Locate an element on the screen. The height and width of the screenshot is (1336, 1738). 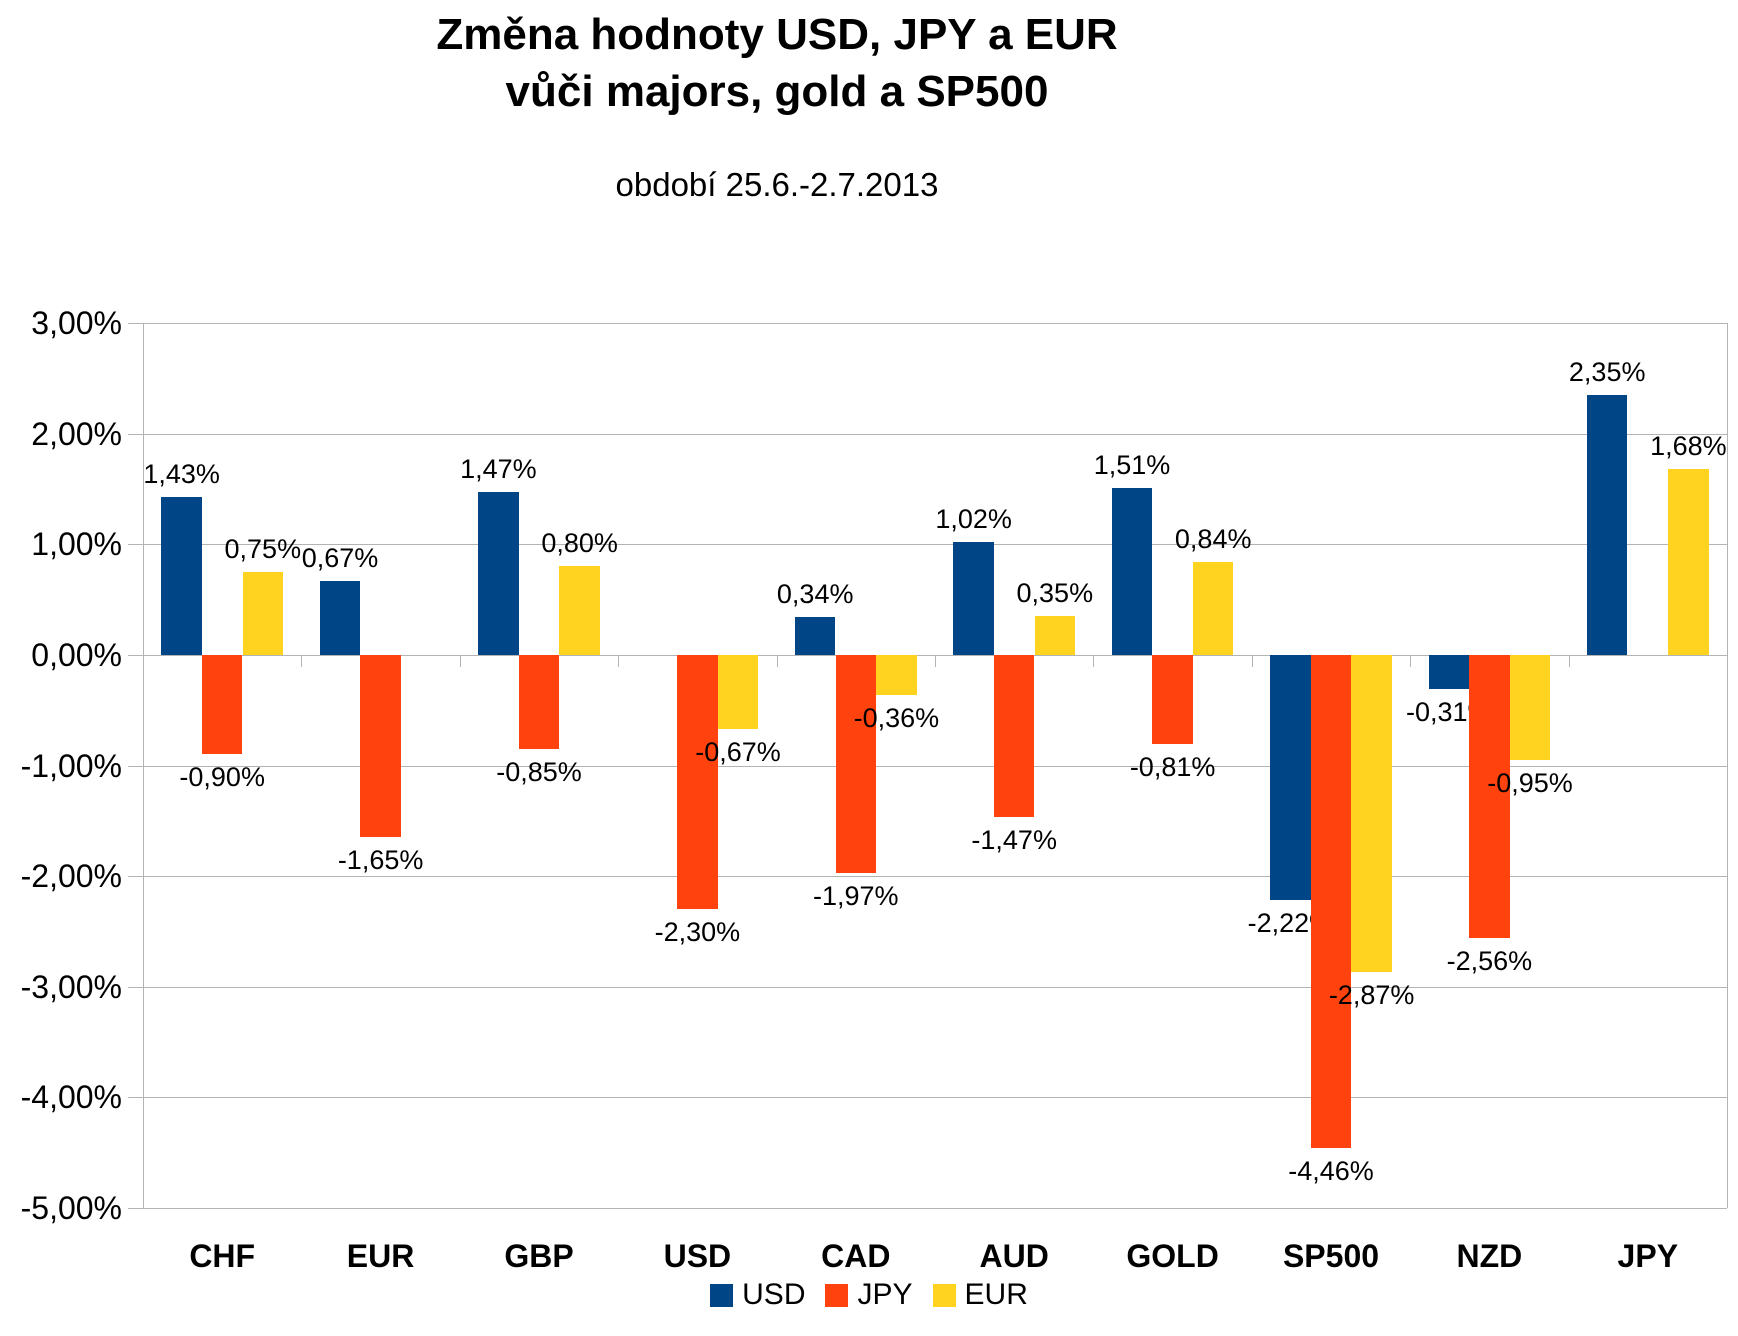
bar-value-label: -1,65% is located at coordinates (380, 860).